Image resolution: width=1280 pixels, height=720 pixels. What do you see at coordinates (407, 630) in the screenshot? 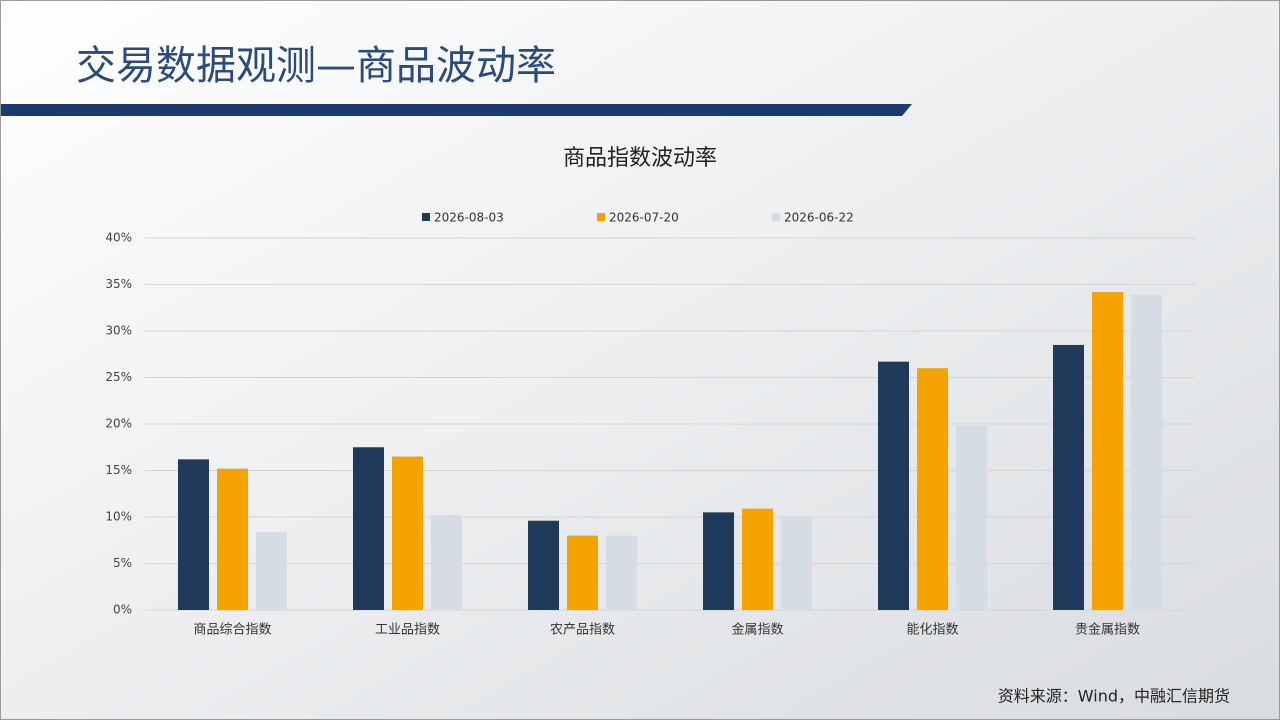
I see `x-tick-label: 工业品指数` at bounding box center [407, 630].